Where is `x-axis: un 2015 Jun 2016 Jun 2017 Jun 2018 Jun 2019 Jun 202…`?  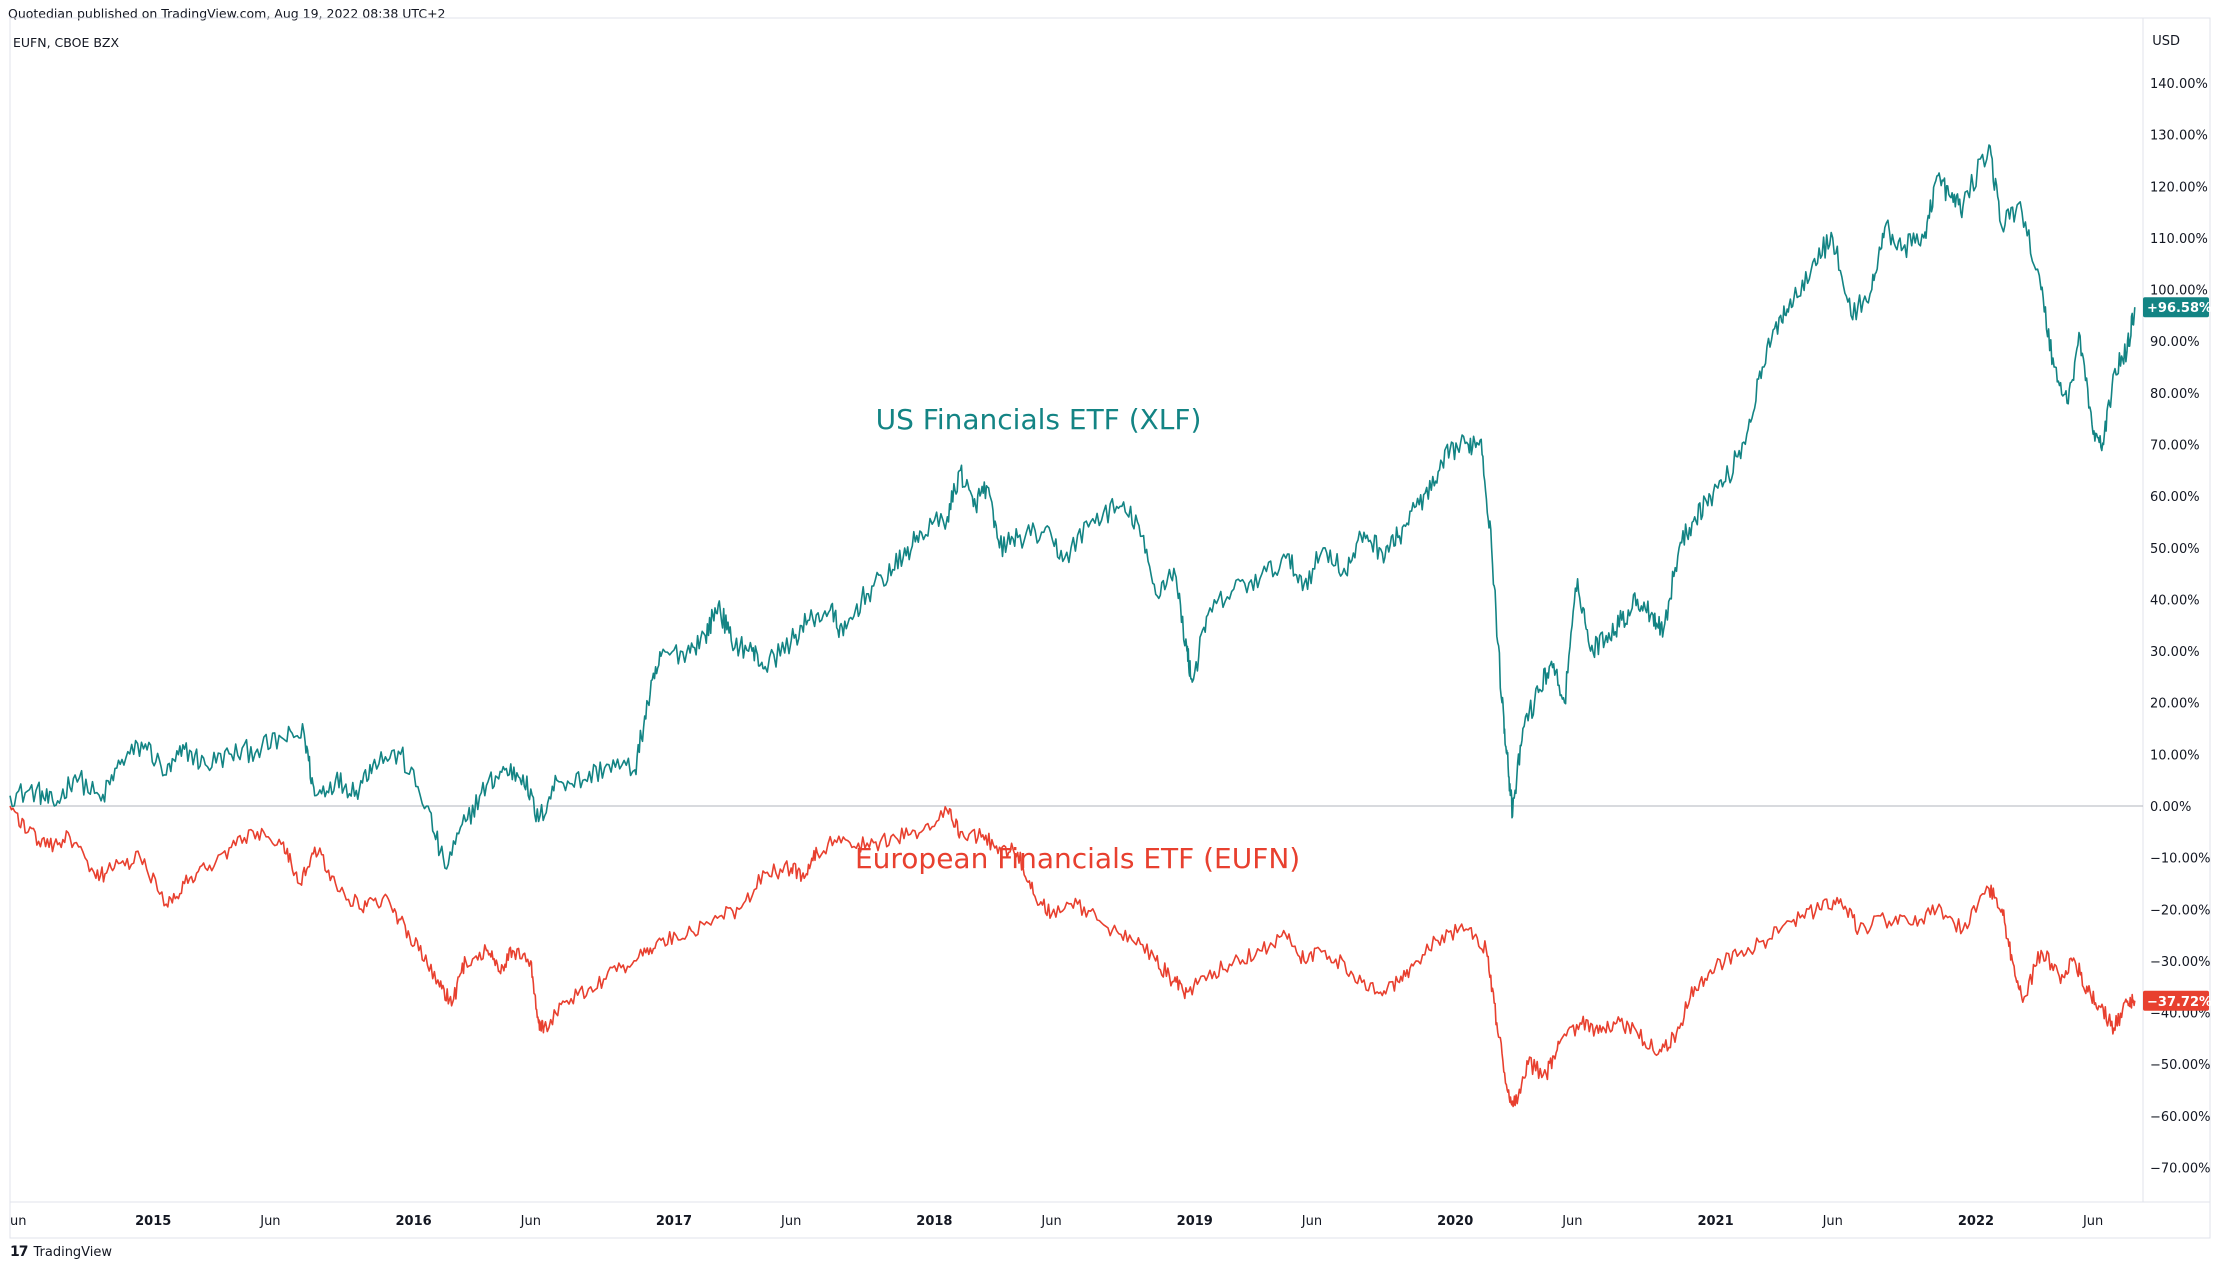 x-axis: un 2015 Jun 2016 Jun 2017 Jun 2018 Jun 2019 Jun 202… is located at coordinates (1056, 1221).